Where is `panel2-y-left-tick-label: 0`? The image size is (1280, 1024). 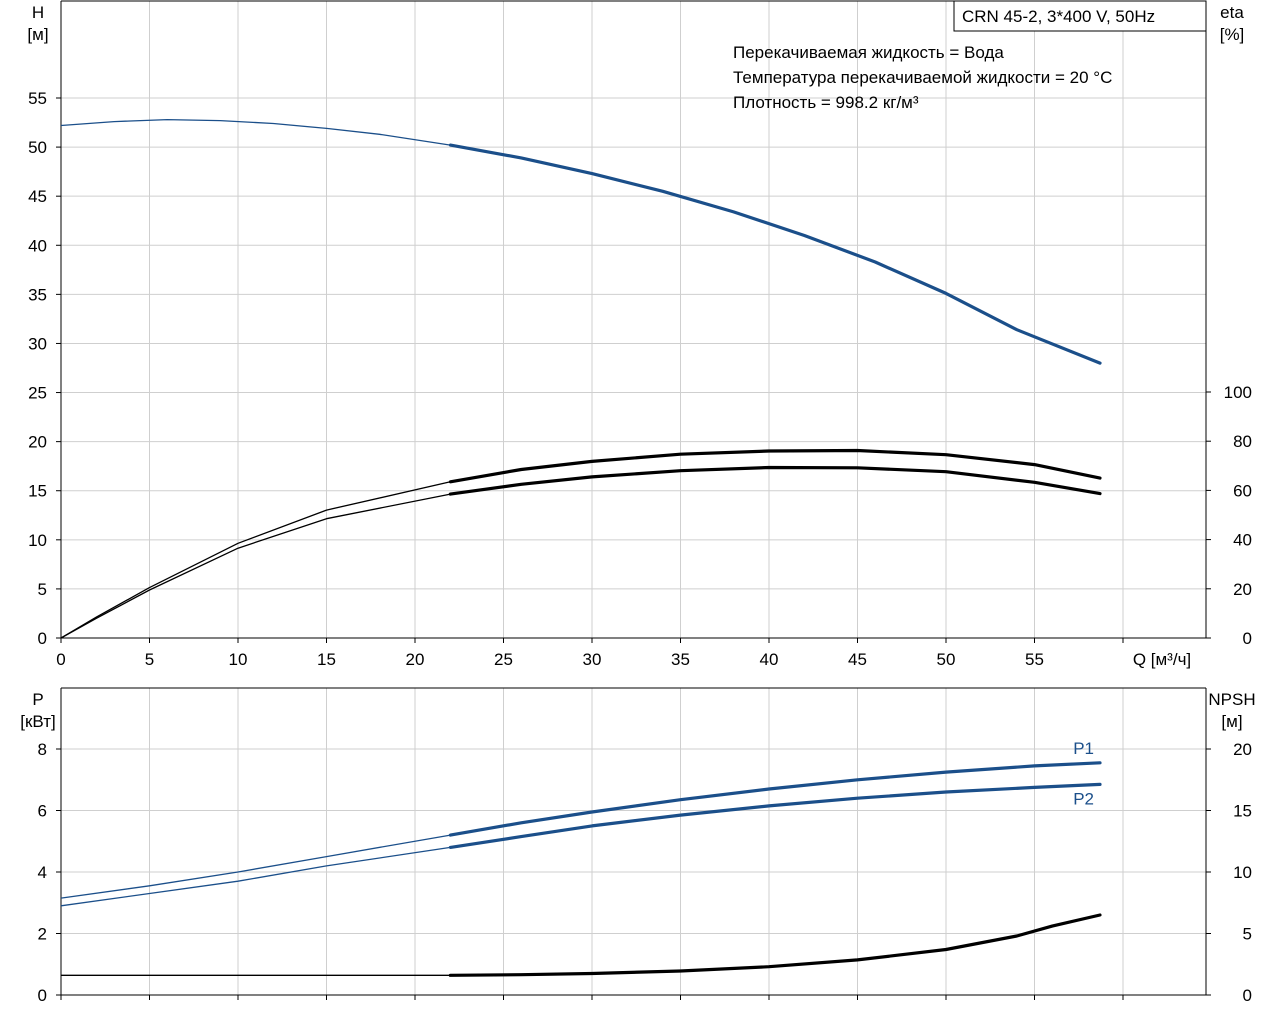
panel2-y-left-tick-label: 0 is located at coordinates (42, 995).